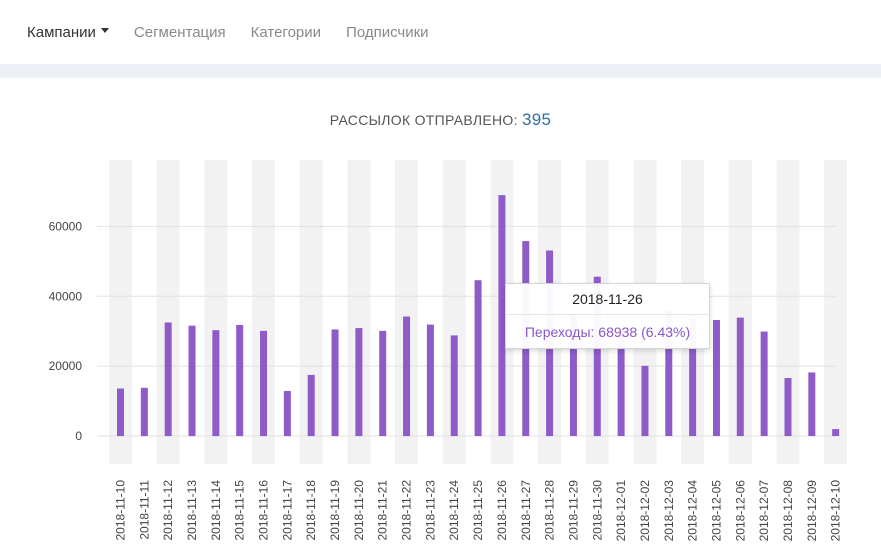 The height and width of the screenshot is (560, 881). Describe the element at coordinates (607, 316) in the screenshot. I see `chart-tooltip: 2018-11-26 Переходы: 68938 (6.43%)` at that location.